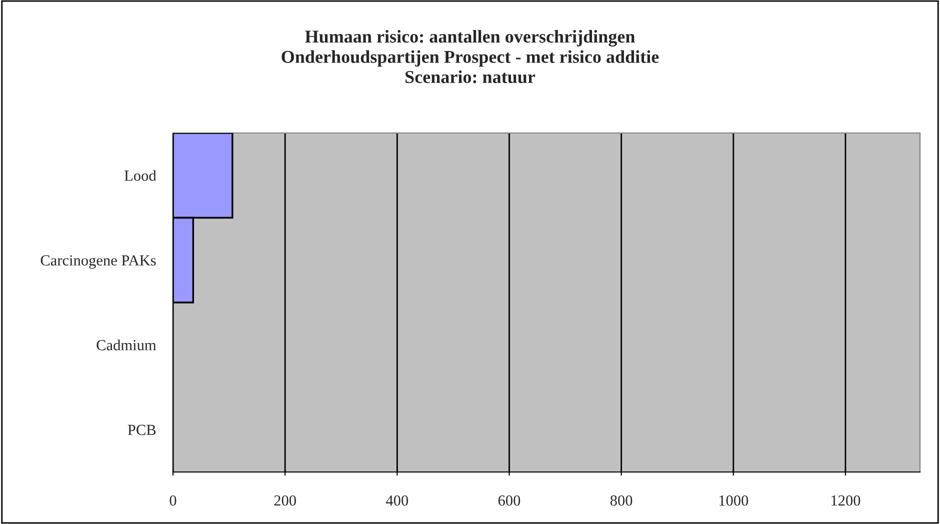 This screenshot has width=940, height=524. What do you see at coordinates (98, 262) in the screenshot?
I see `y-tick-label: Carcinogene PAKs` at bounding box center [98, 262].